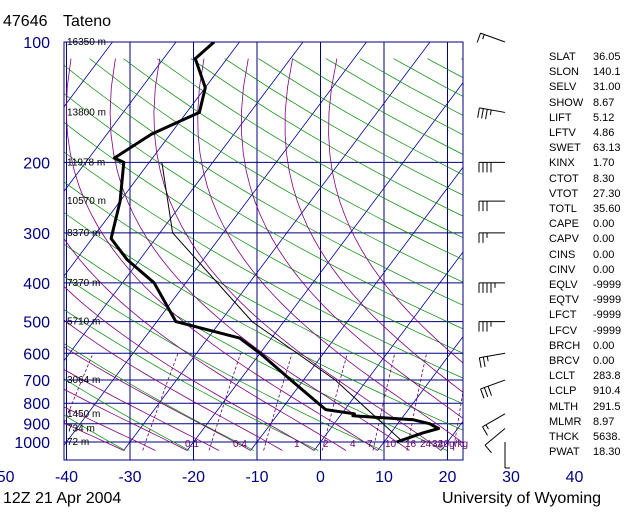  I want to click on index-value: 8.30, so click(604, 178).